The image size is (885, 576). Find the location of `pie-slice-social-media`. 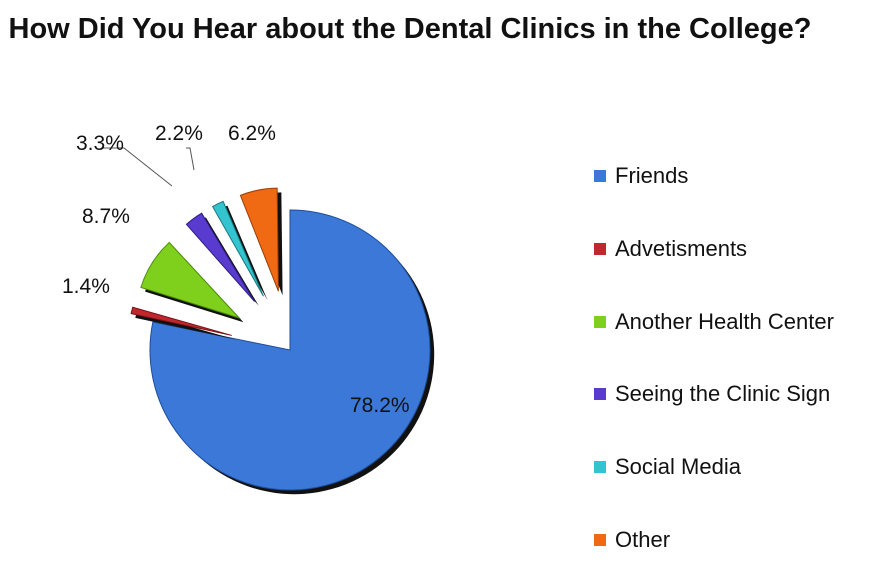

pie-slice-social-media is located at coordinates (239, 250).